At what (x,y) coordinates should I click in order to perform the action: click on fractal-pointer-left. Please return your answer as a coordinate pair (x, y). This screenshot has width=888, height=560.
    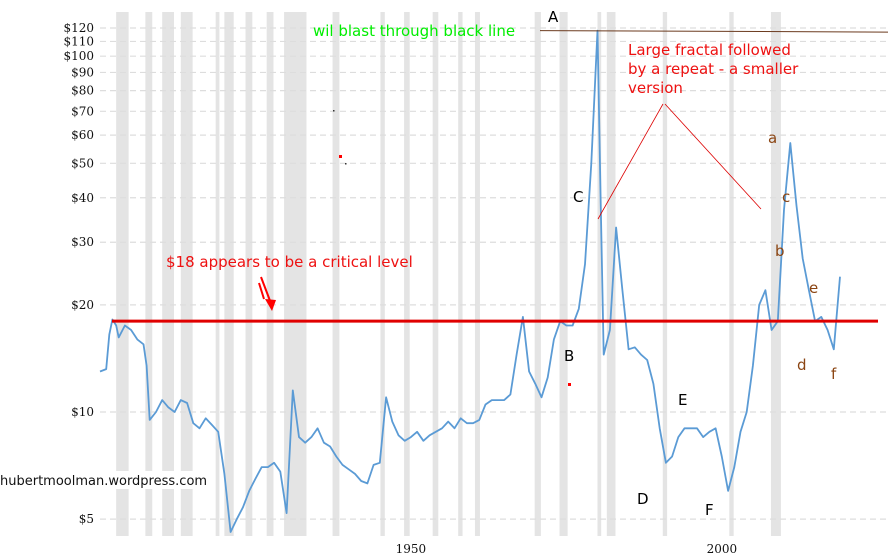
    Looking at the image, I should click on (630, 161).